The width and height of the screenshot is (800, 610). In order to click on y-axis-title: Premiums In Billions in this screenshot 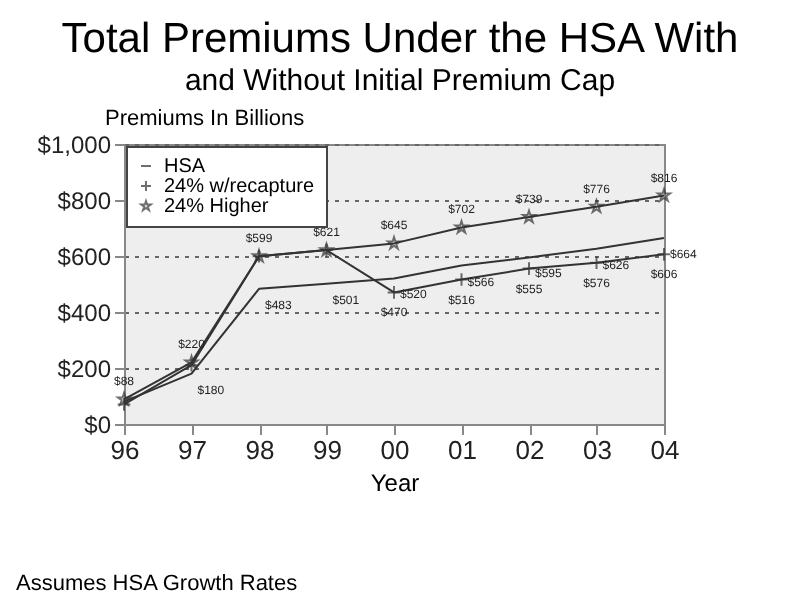, I will do `click(205, 119)`.